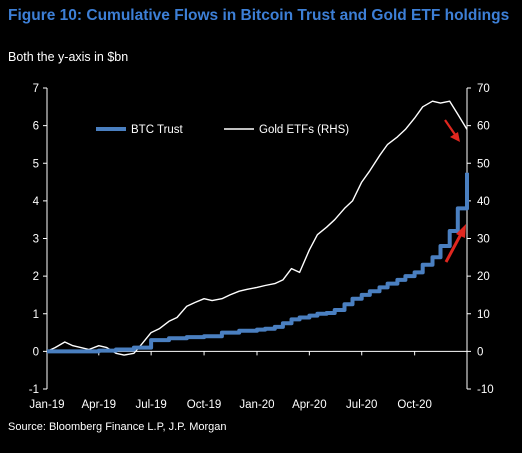 Image resolution: width=522 pixels, height=453 pixels. What do you see at coordinates (150, 405) in the screenshot?
I see `x-tick-label: Jul-19` at bounding box center [150, 405].